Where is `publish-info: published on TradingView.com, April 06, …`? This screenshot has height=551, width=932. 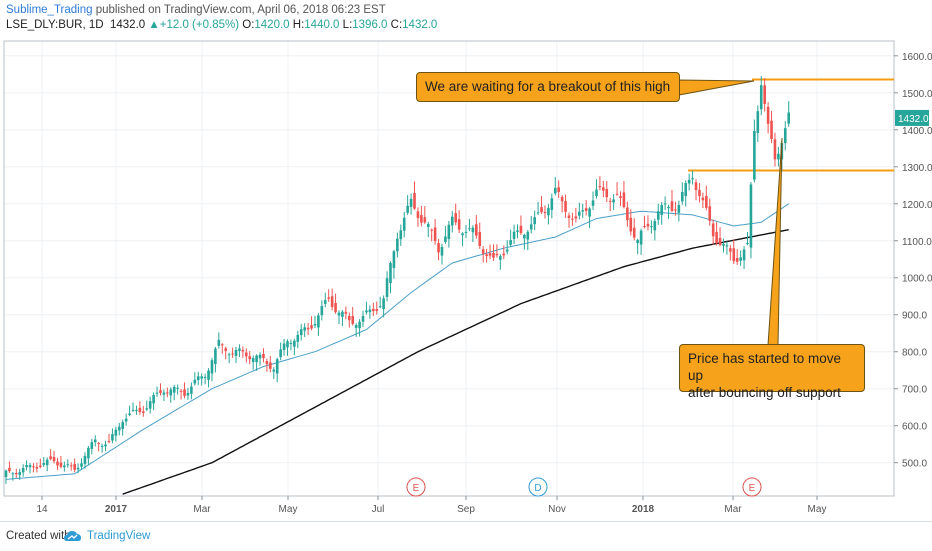 publish-info: published on TradingView.com, April 06, … is located at coordinates (240, 10).